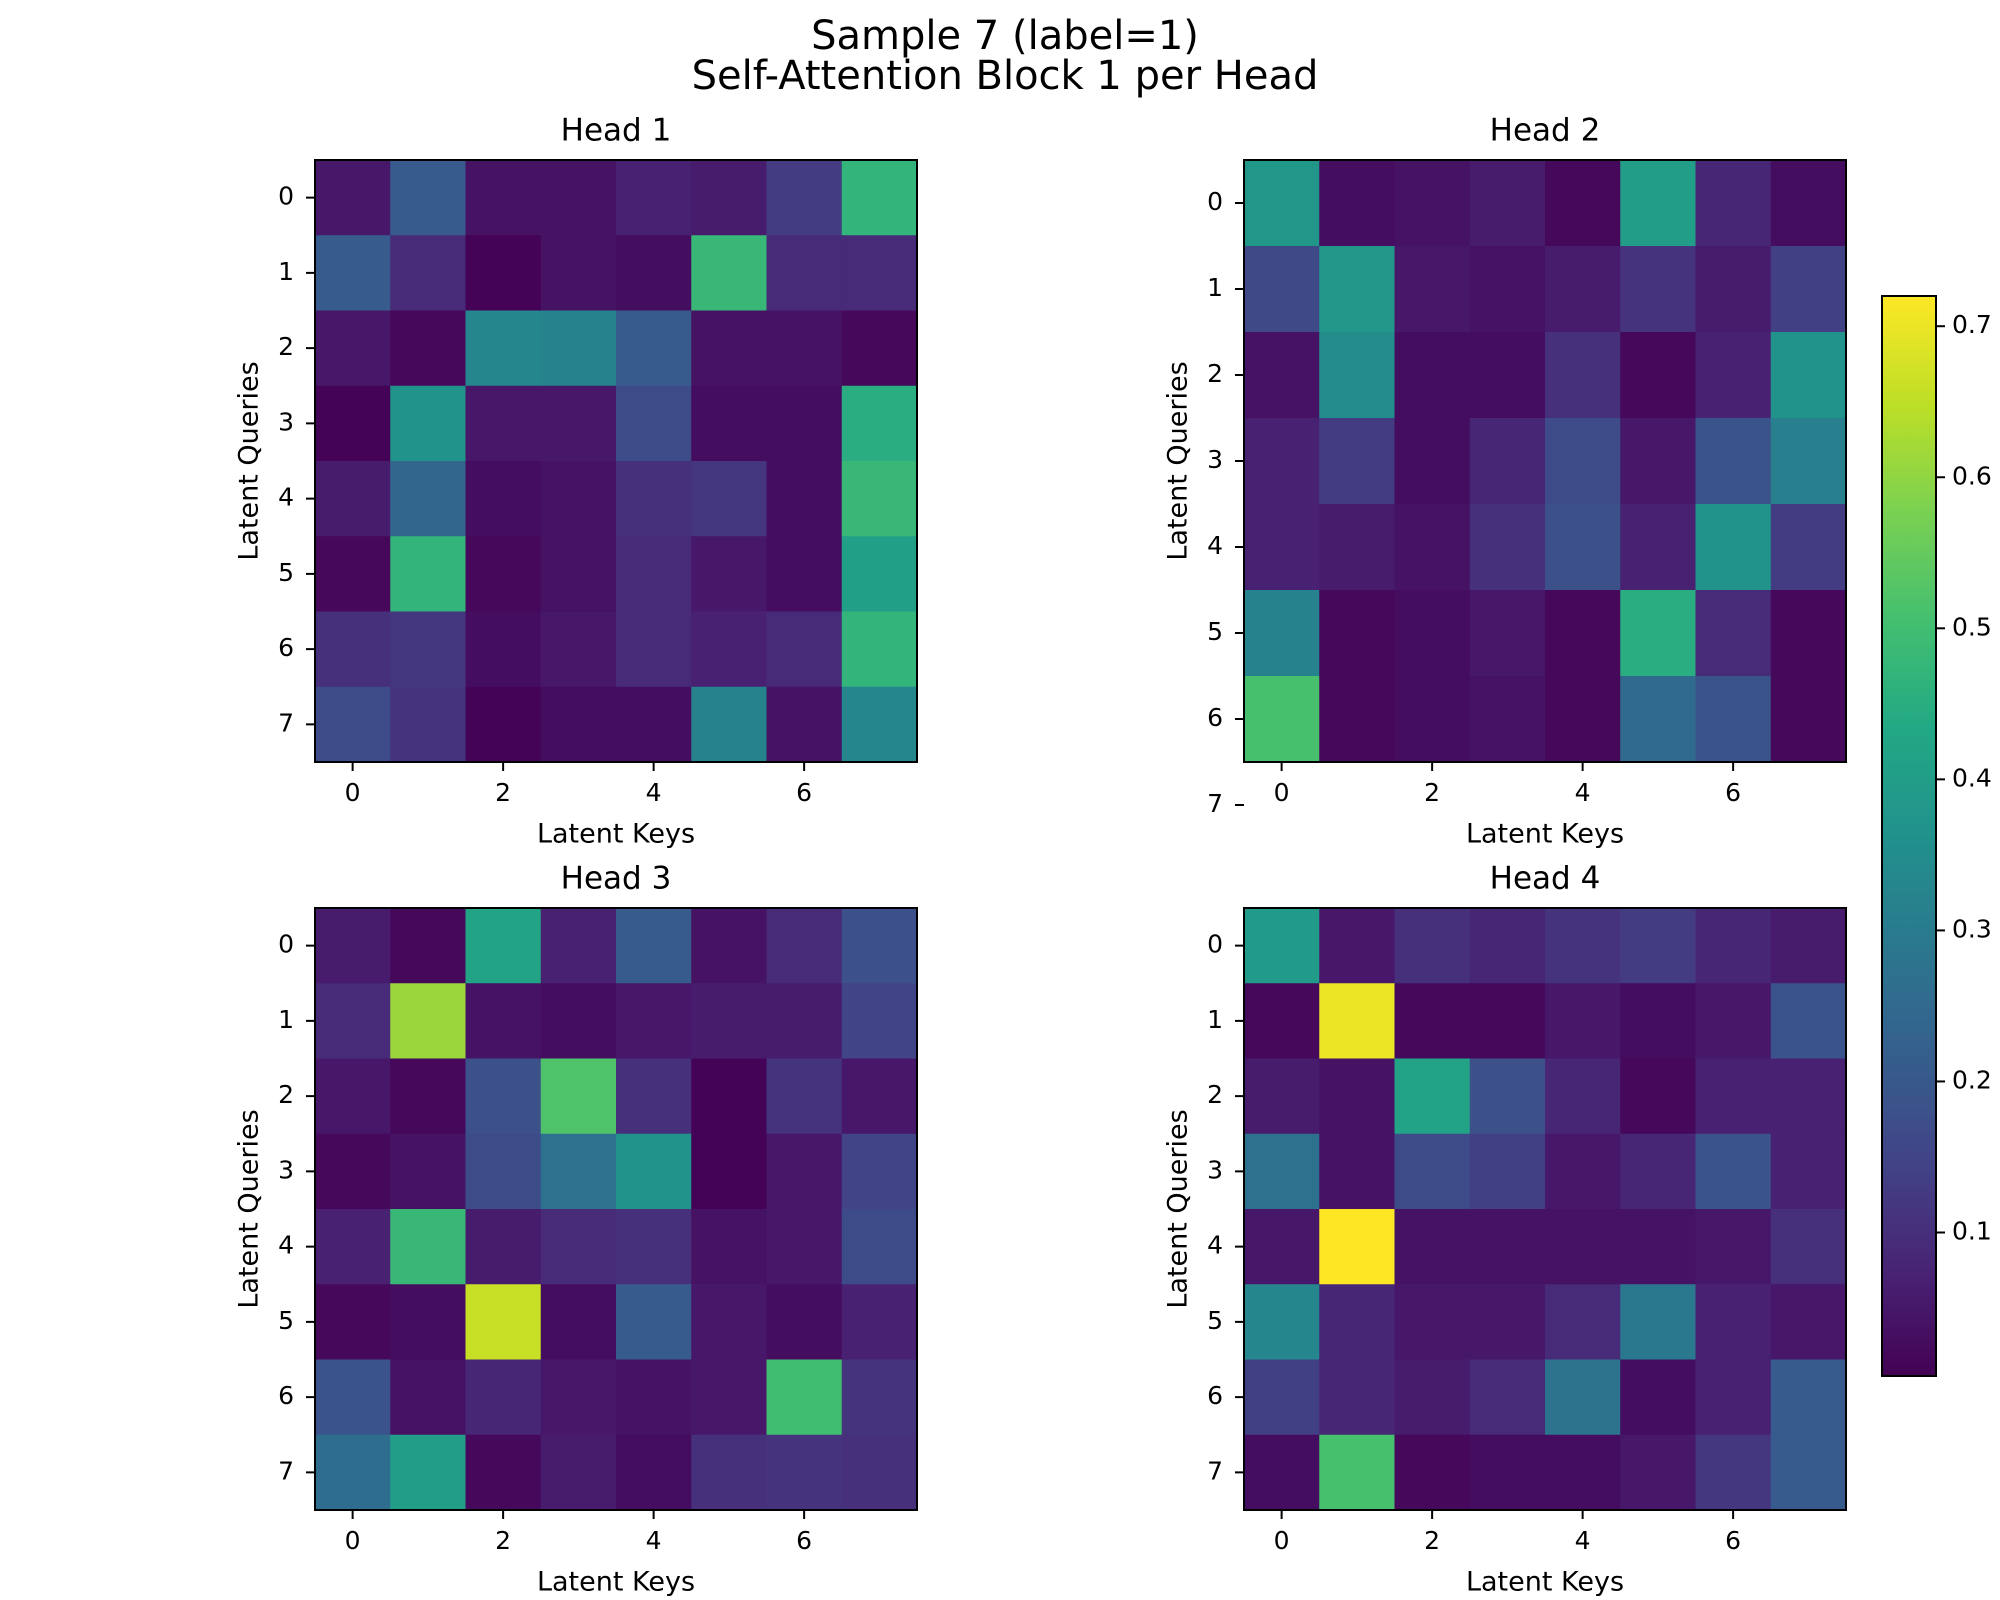 The image size is (2000, 1600). I want to click on axes-frame, so click(616, 461).